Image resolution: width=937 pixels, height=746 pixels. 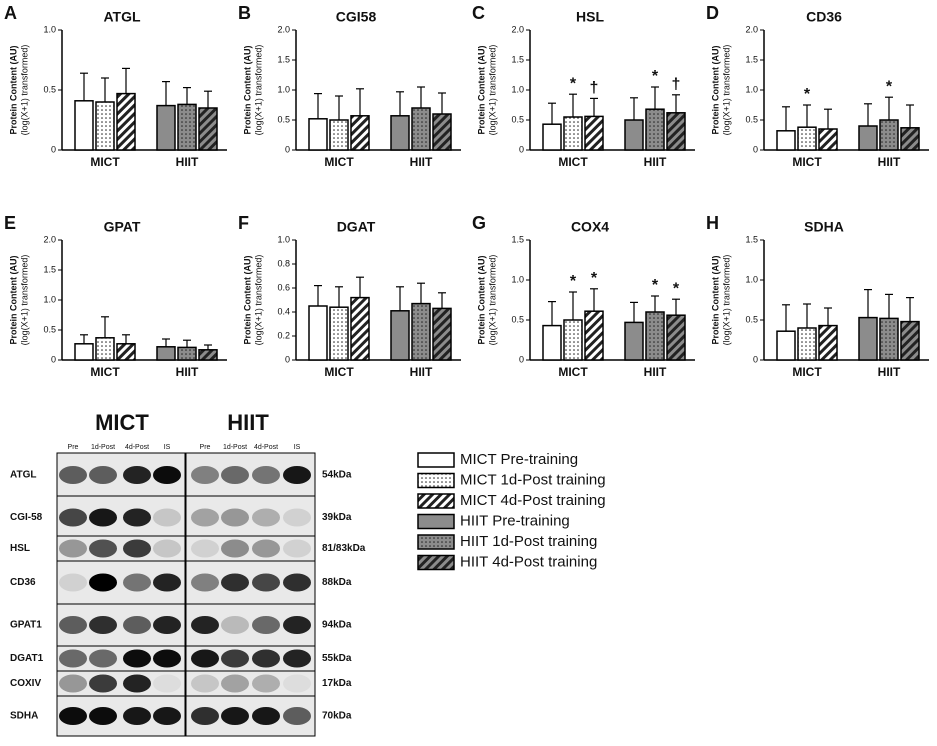 I want to click on legend-label: HIIT 1d-Post training, so click(x=528, y=541).